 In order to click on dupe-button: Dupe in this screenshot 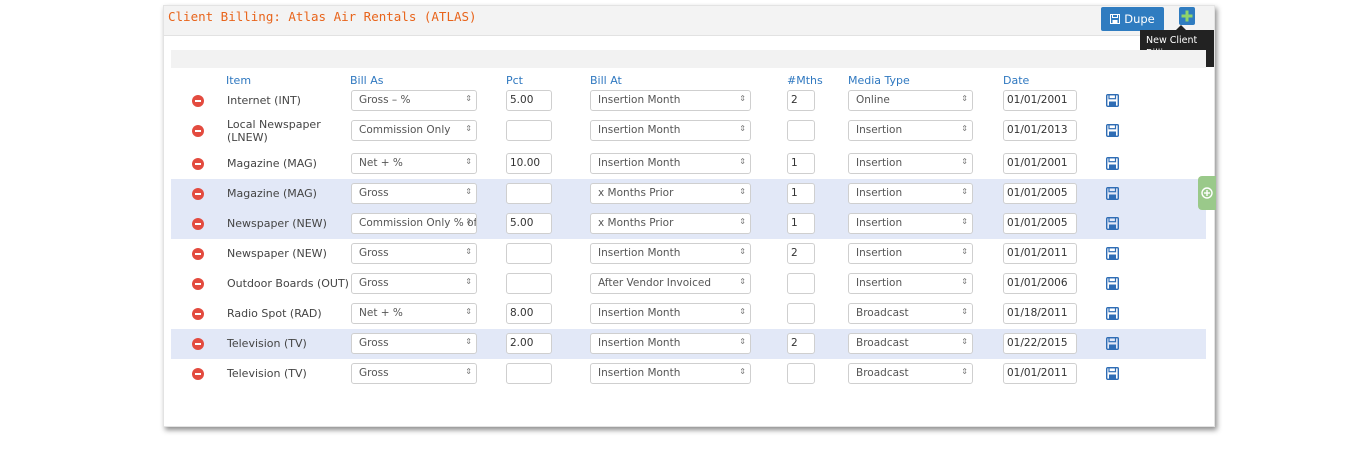, I will do `click(1132, 19)`.